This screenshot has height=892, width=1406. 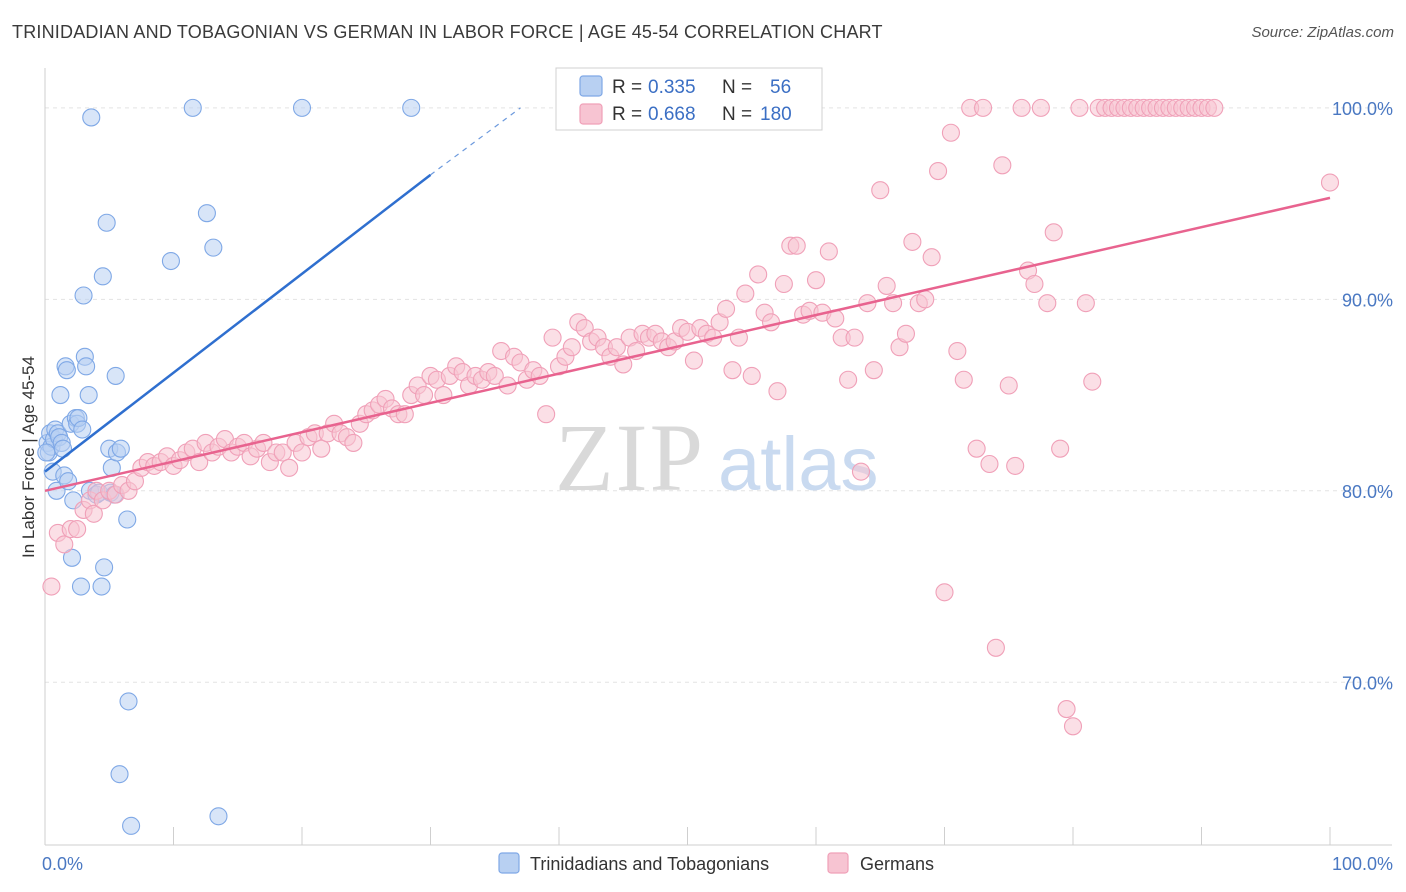 I want to click on legend-swatch-trinidadians, so click(x=591, y=86).